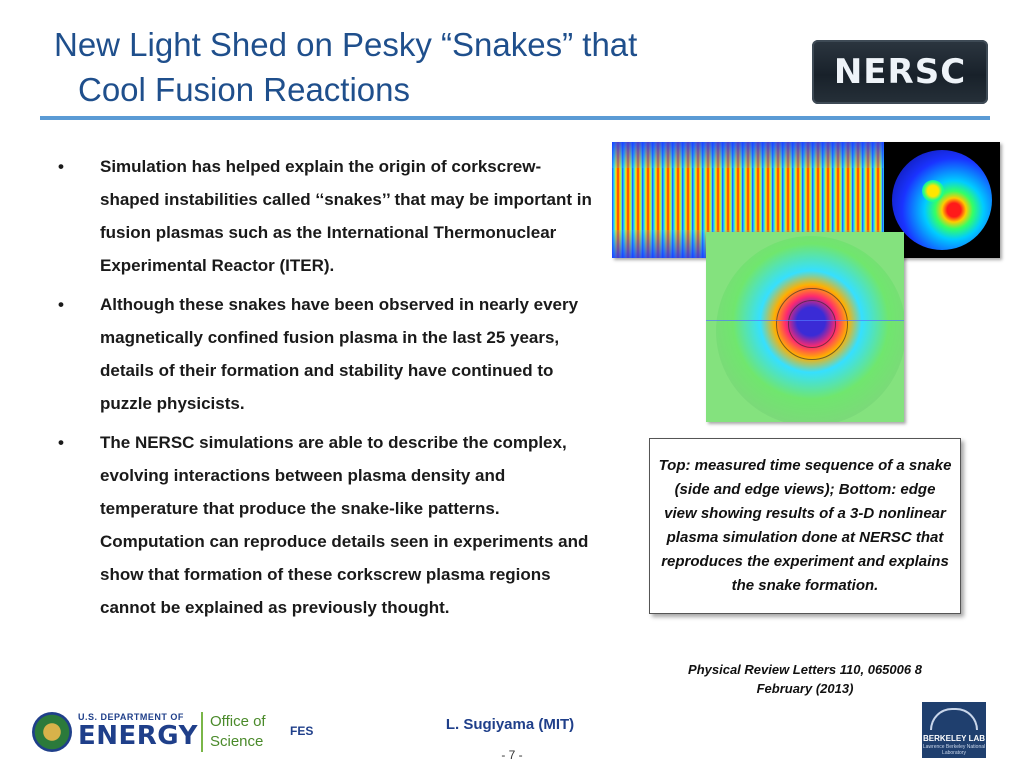 The height and width of the screenshot is (768, 1024). I want to click on midplane-line, so click(805, 320).